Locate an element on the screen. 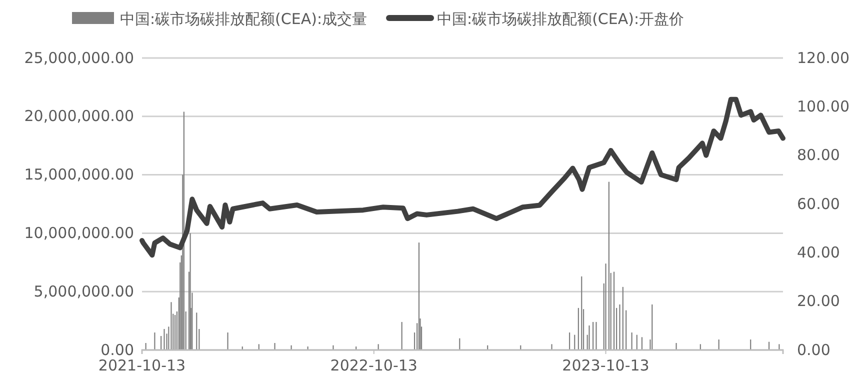  y2-tick-label: 80.00 is located at coordinates (818, 155).